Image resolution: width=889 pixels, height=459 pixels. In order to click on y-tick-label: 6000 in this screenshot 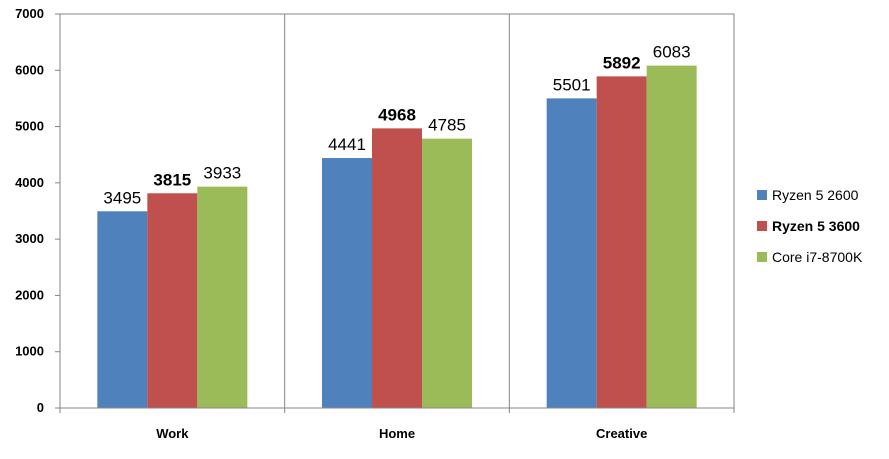, I will do `click(29, 69)`.